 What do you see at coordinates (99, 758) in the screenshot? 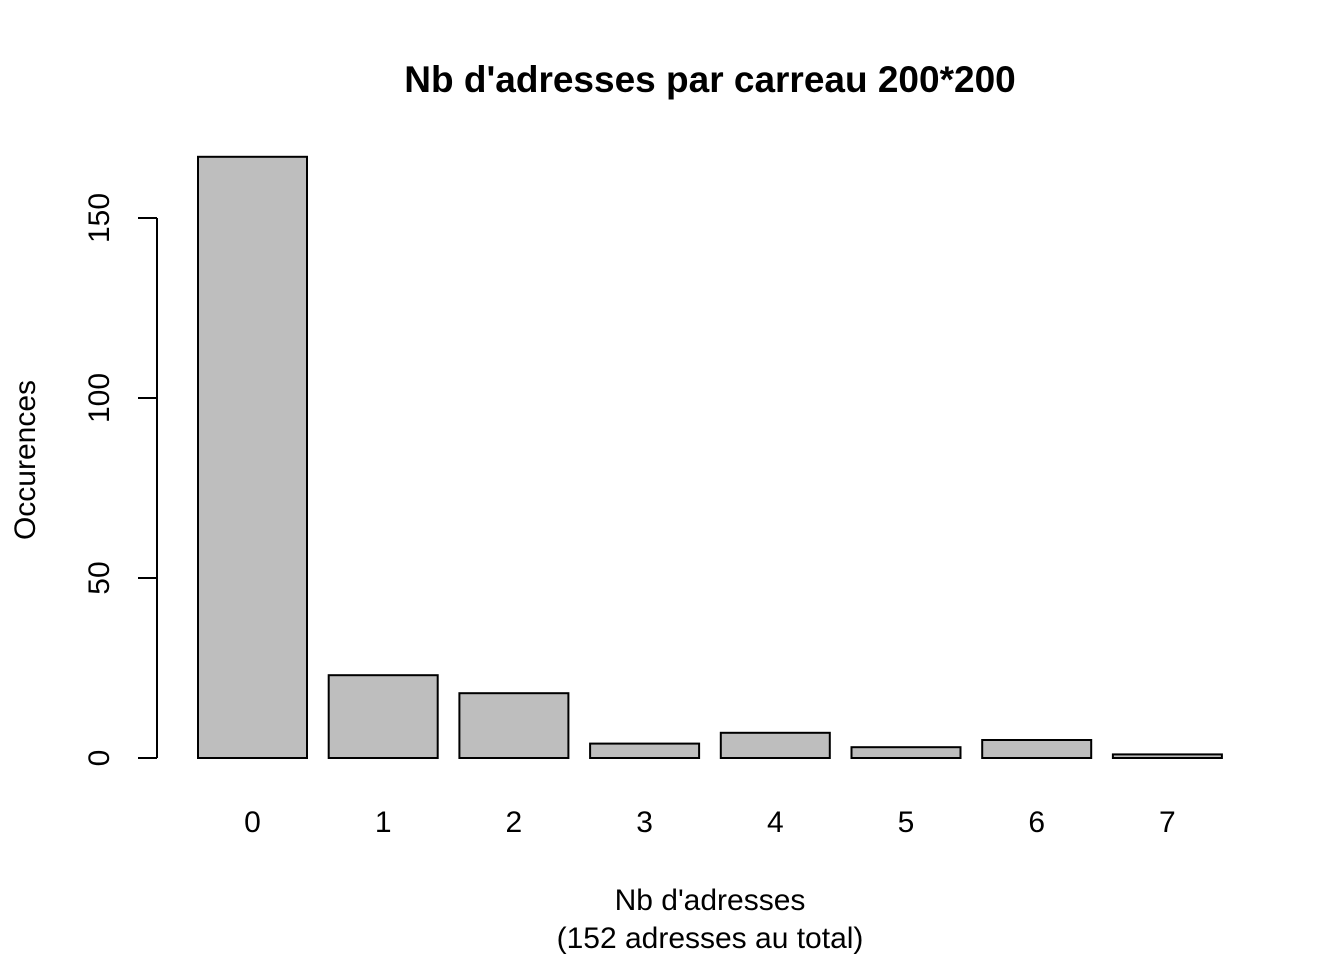
I see `y-tick-label: 0` at bounding box center [99, 758].